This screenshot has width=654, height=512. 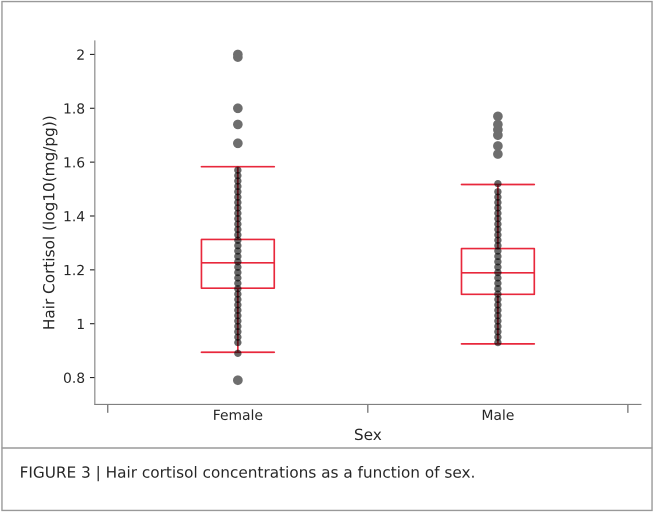 What do you see at coordinates (81, 323) in the screenshot?
I see `y-tick-label: 1` at bounding box center [81, 323].